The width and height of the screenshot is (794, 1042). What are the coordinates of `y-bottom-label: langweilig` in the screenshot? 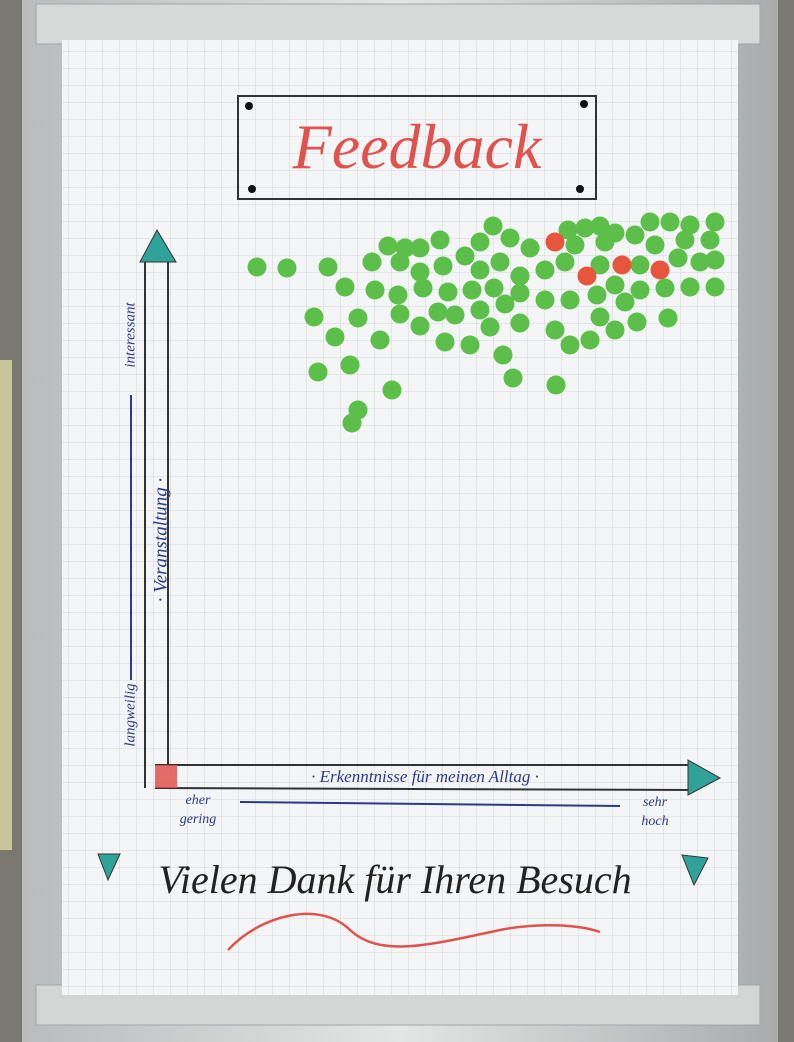 It's located at (130, 715).